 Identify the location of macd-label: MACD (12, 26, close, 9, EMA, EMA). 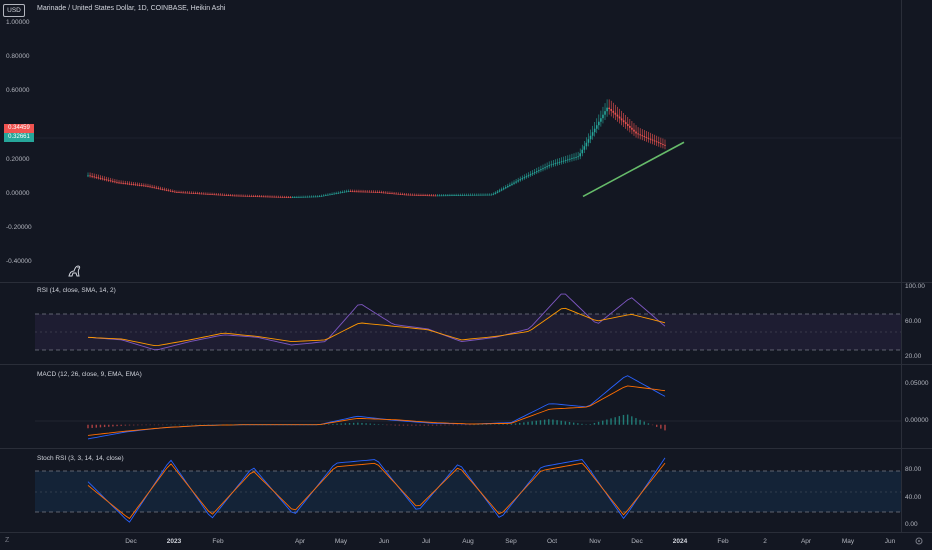
(89, 374).